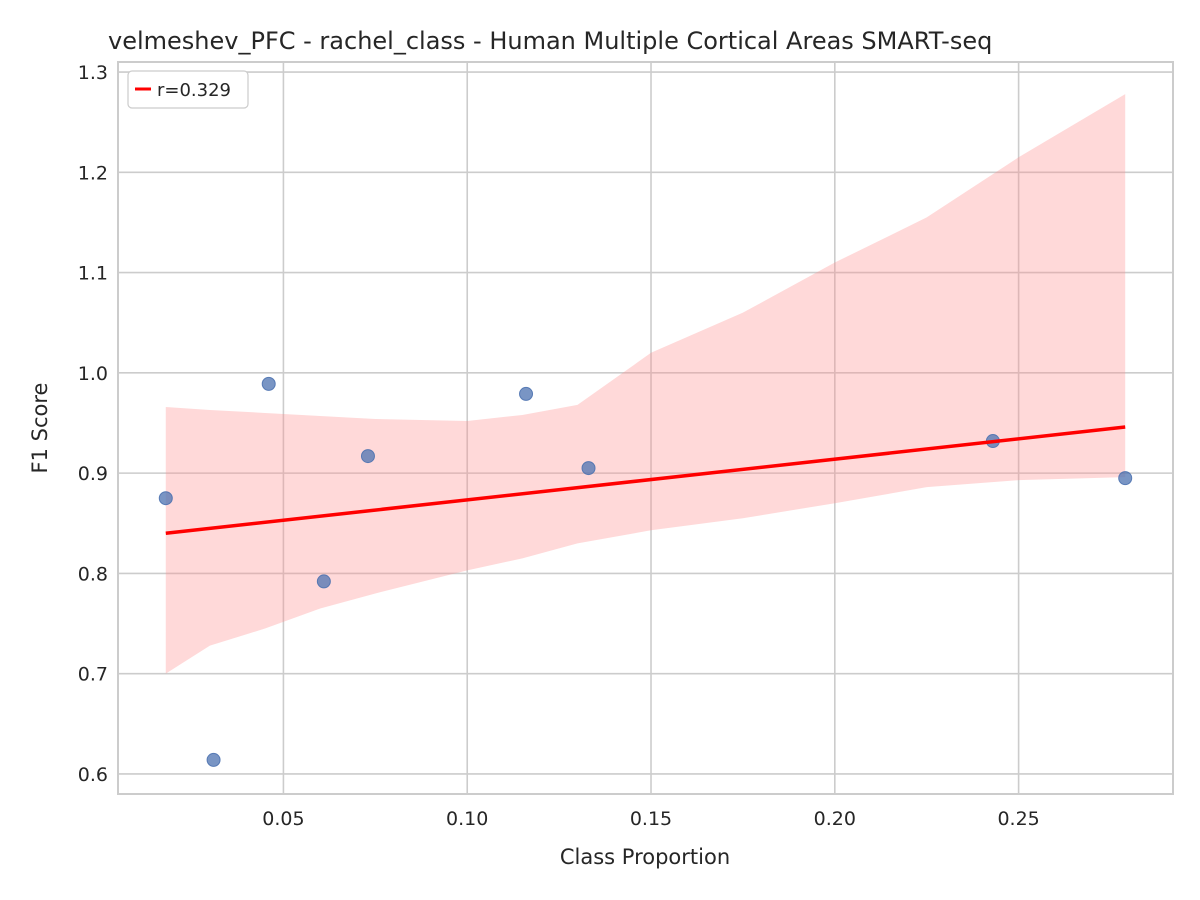  Describe the element at coordinates (93, 474) in the screenshot. I see `y-tick-label: 0.9` at that location.